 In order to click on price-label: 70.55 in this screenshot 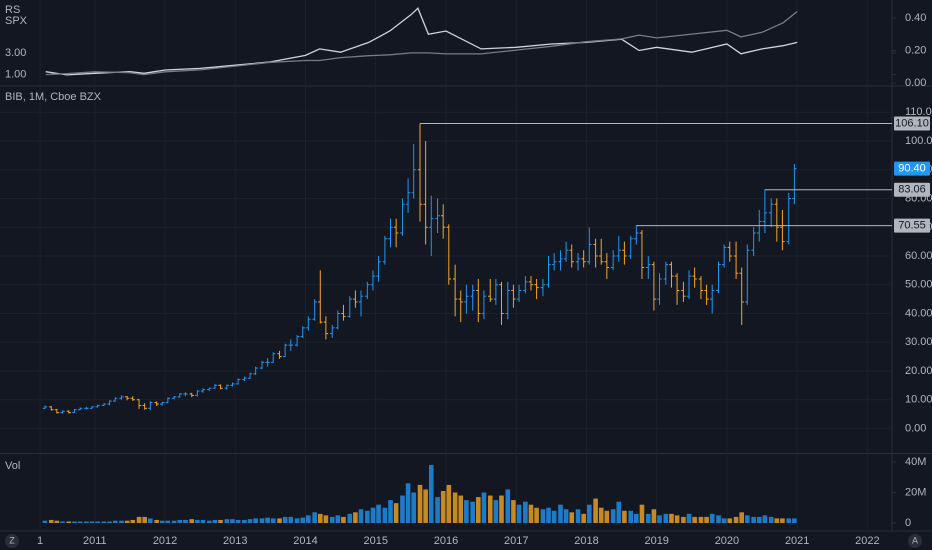, I will do `click(912, 226)`.